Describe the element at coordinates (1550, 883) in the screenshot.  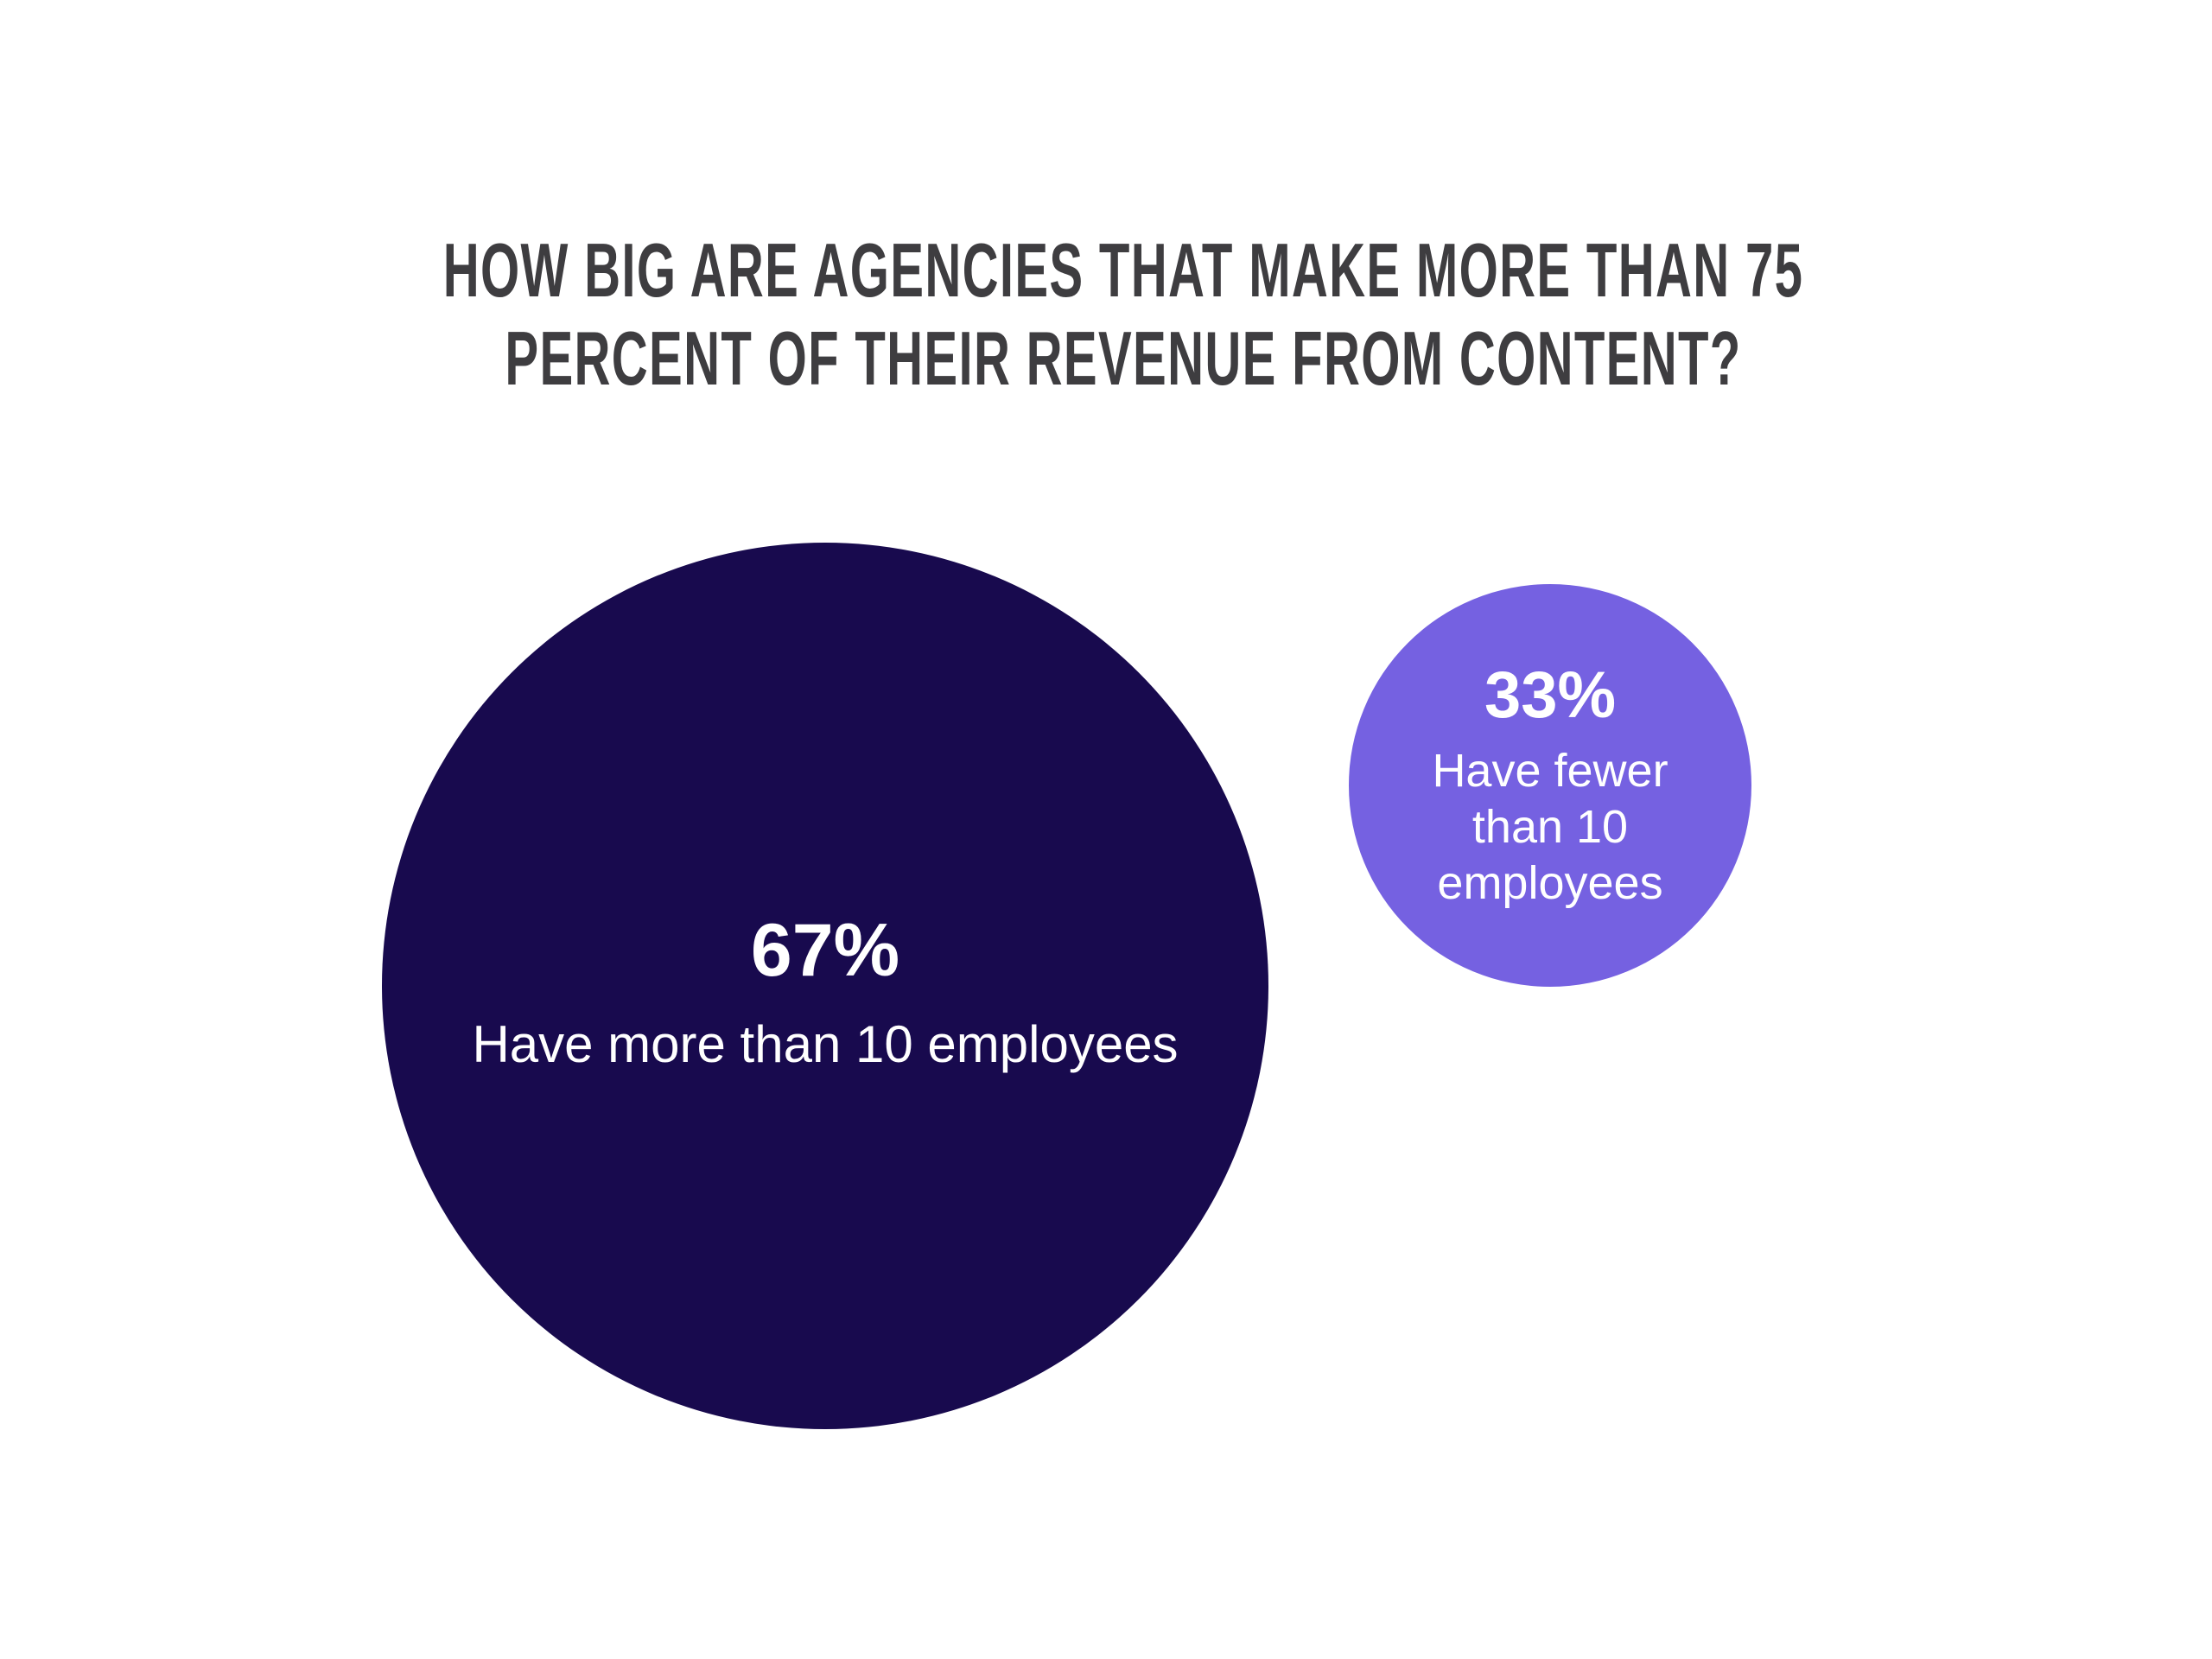
I see `bubble-small-label-line-3: employees` at that location.